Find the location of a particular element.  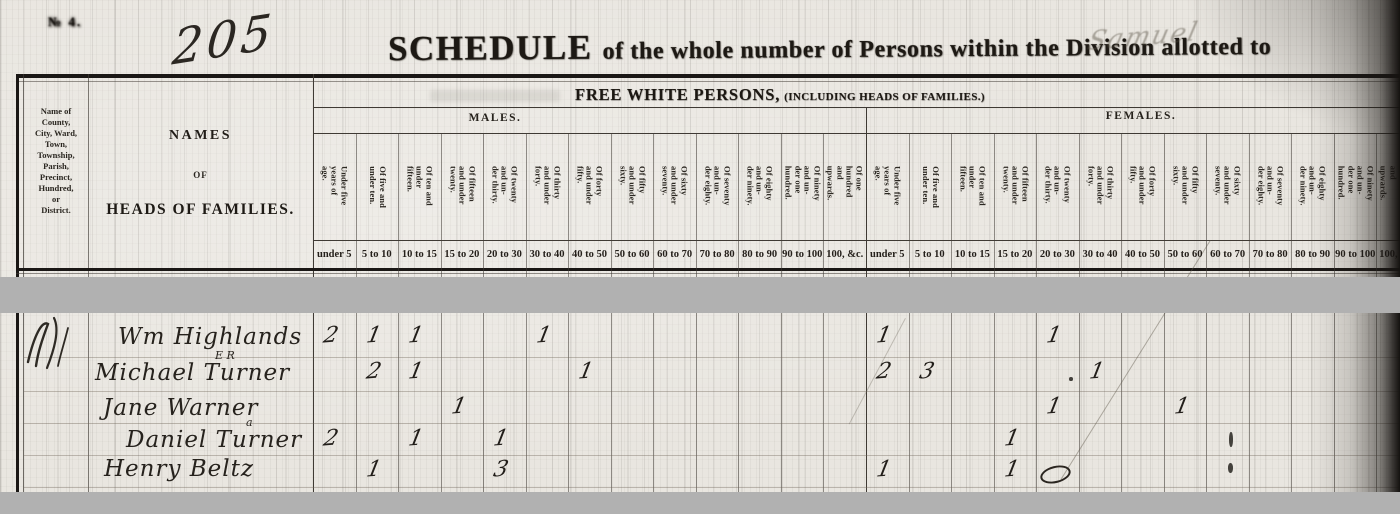

table-row-name: Jane Warner is located at coordinates (180, 408).